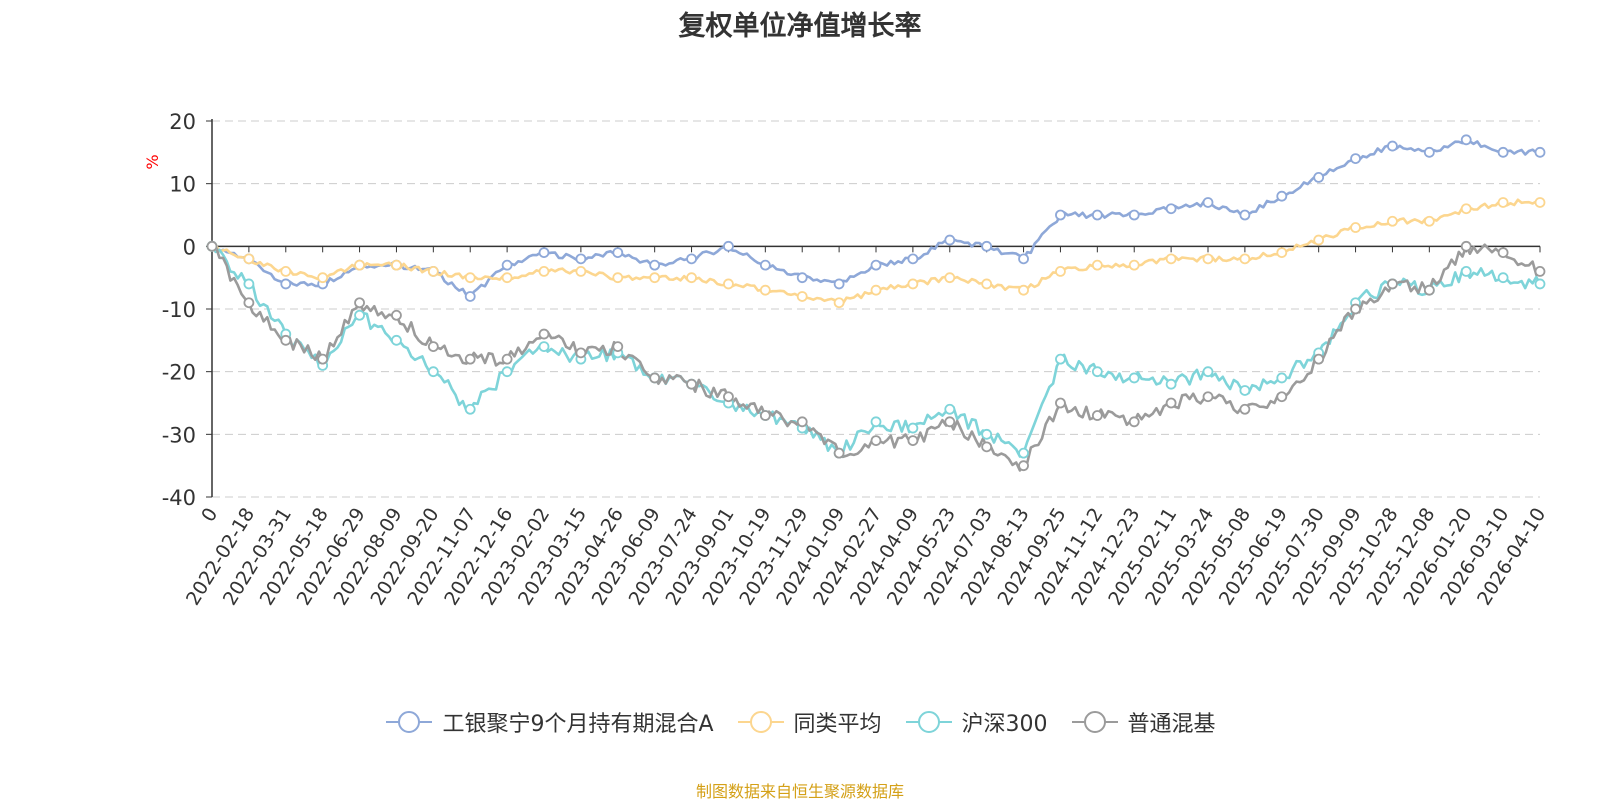  What do you see at coordinates (179, 373) in the screenshot?
I see `y-tick-label: -20` at bounding box center [179, 373].